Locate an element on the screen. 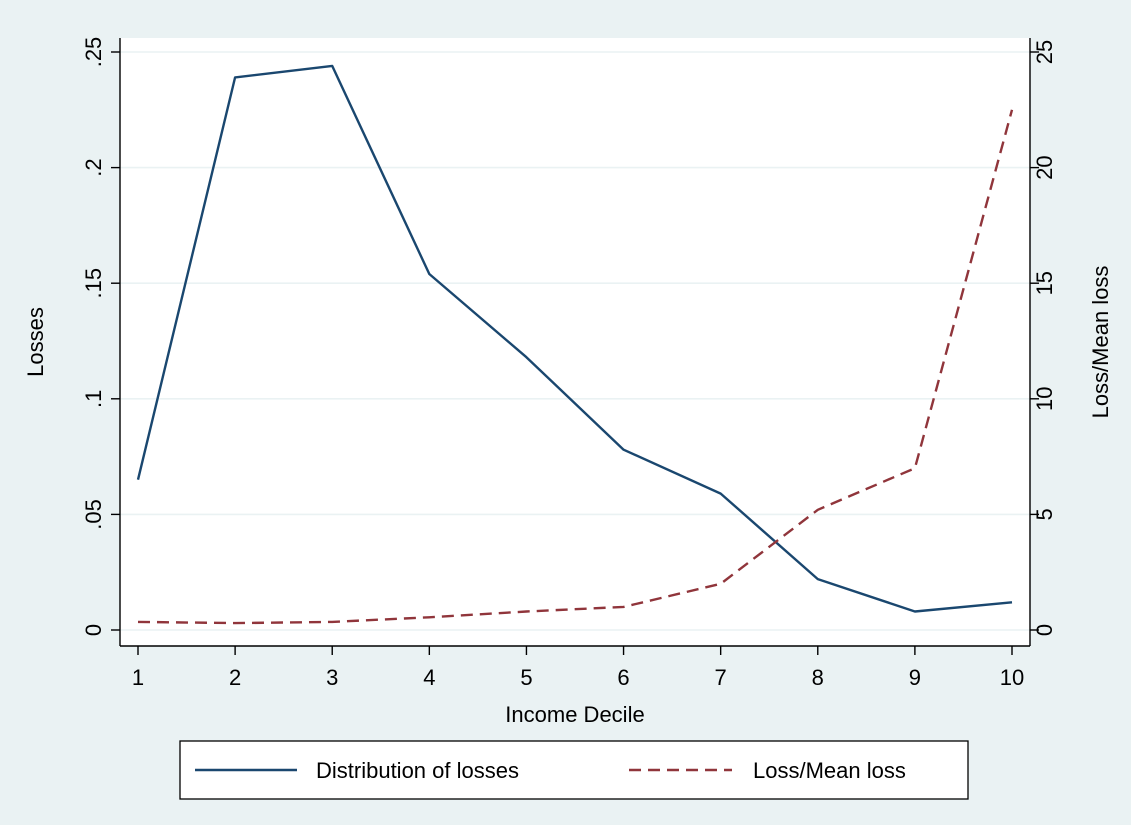  right-y-tick-label: 10 is located at coordinates (1044, 399).